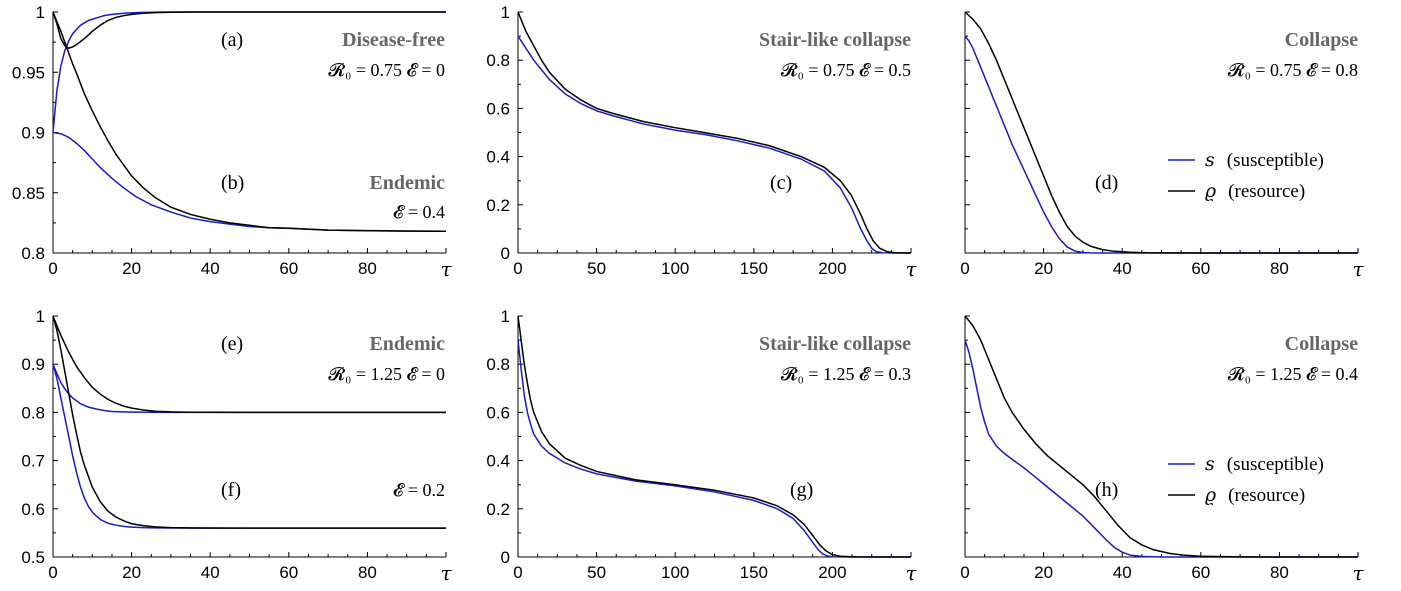 Image resolution: width=1401 pixels, height=591 pixels. Describe the element at coordinates (846, 70) in the screenshot. I see `param-label-c: 𝓡₀ = 0.75 𝓔 = 0.5` at that location.